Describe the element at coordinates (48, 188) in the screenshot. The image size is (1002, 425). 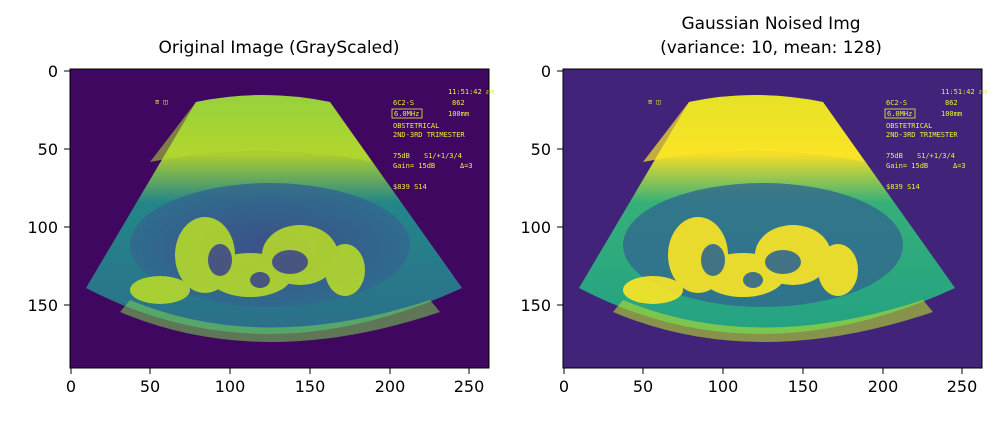
I see `y-axis-original: 0 50 100 150` at that location.